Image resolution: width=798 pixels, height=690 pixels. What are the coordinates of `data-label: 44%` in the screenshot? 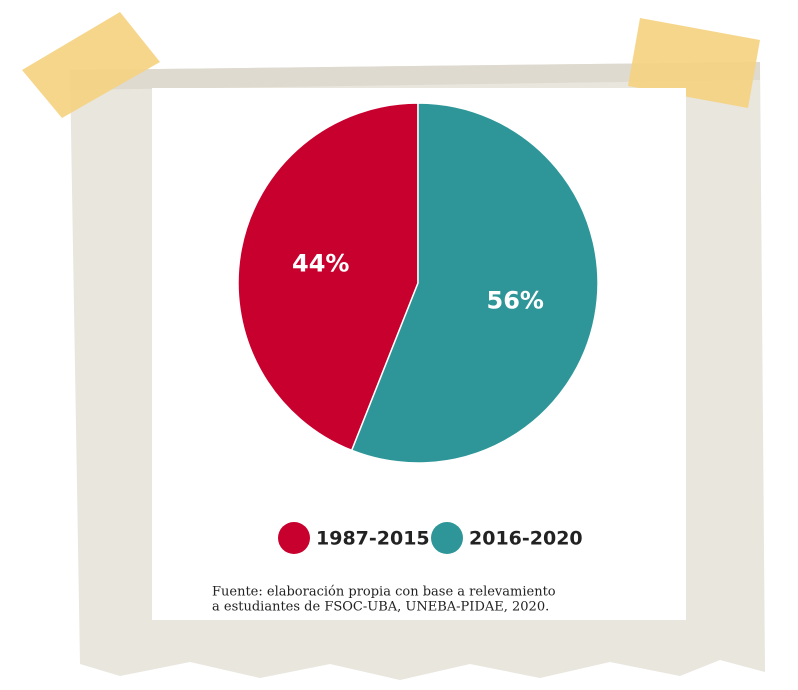 It's located at (320, 263).